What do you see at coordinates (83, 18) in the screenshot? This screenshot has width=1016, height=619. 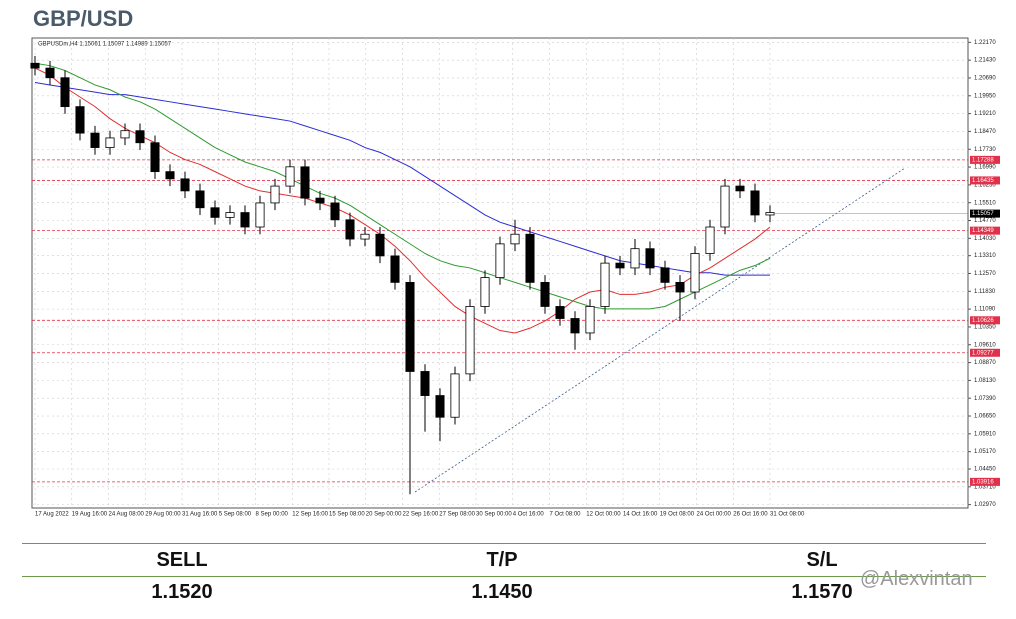 I see `chart-title: GBP/USD` at bounding box center [83, 18].